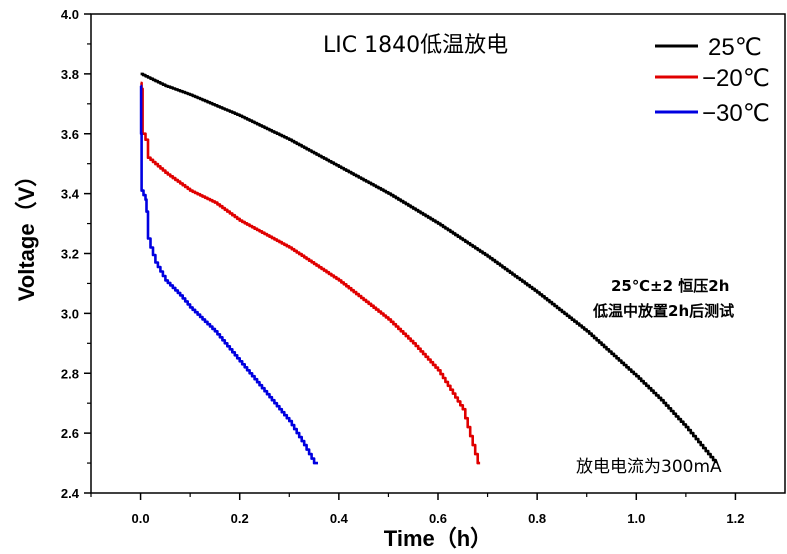  What do you see at coordinates (70, 134) in the screenshot?
I see `y-tick-label: 3.6` at bounding box center [70, 134].